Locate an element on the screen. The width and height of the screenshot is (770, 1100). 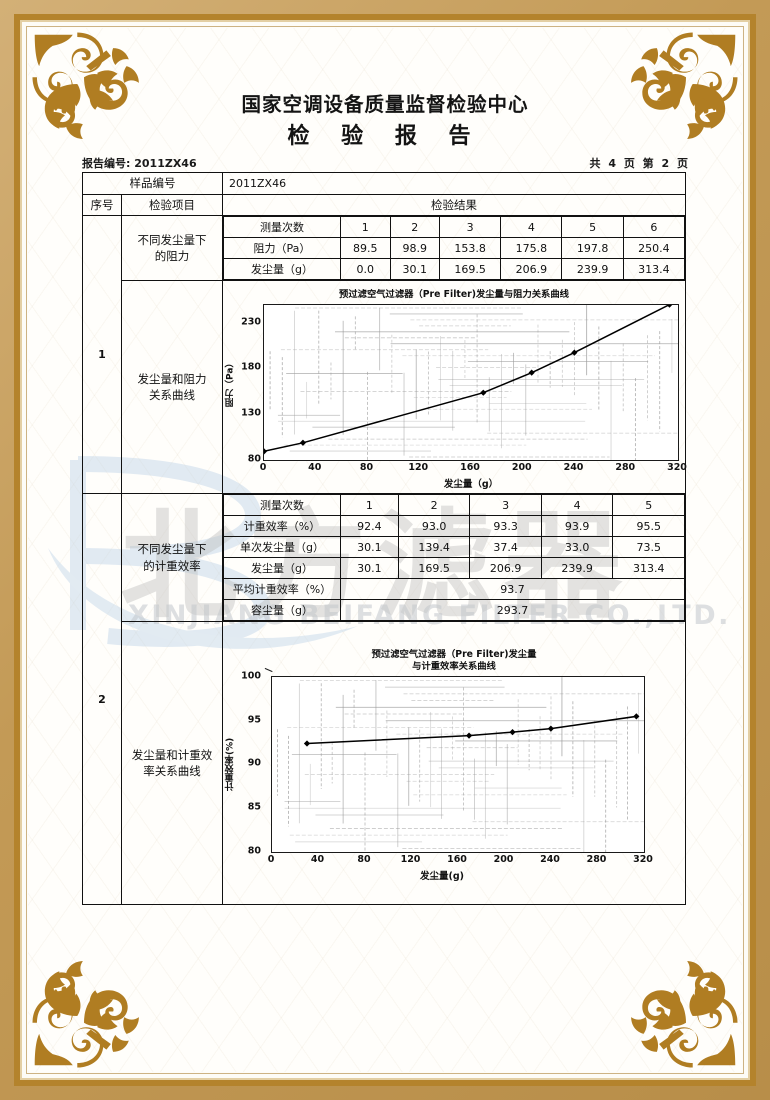
metric-name: 阻力（Pa） is located at coordinates (282, 248).